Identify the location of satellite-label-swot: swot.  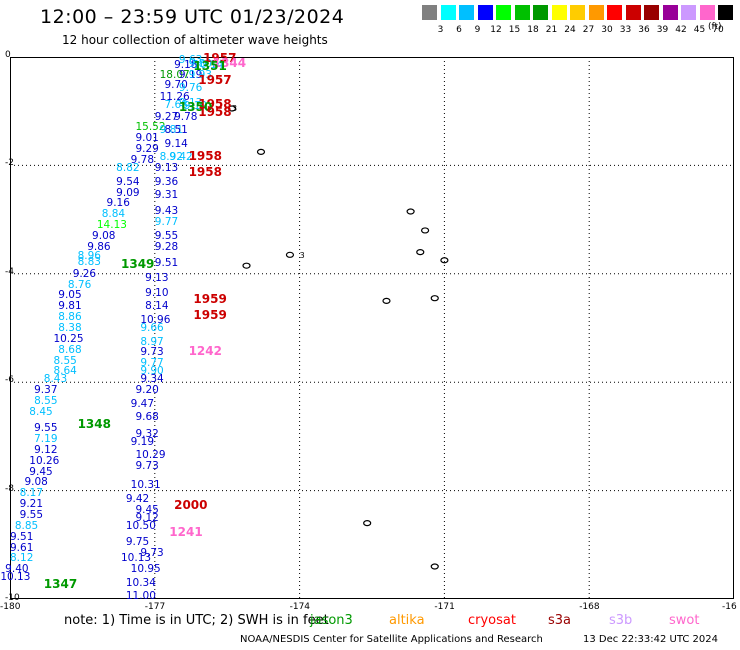
(684, 620).